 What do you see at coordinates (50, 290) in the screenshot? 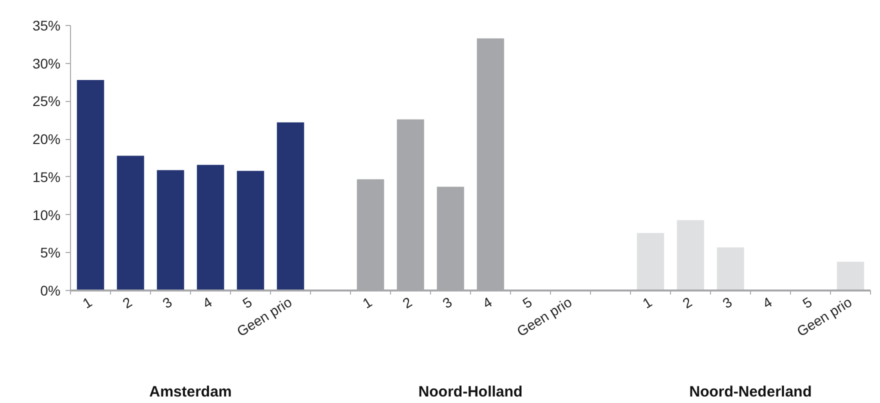
I see `y-tick-label: 0%` at bounding box center [50, 290].